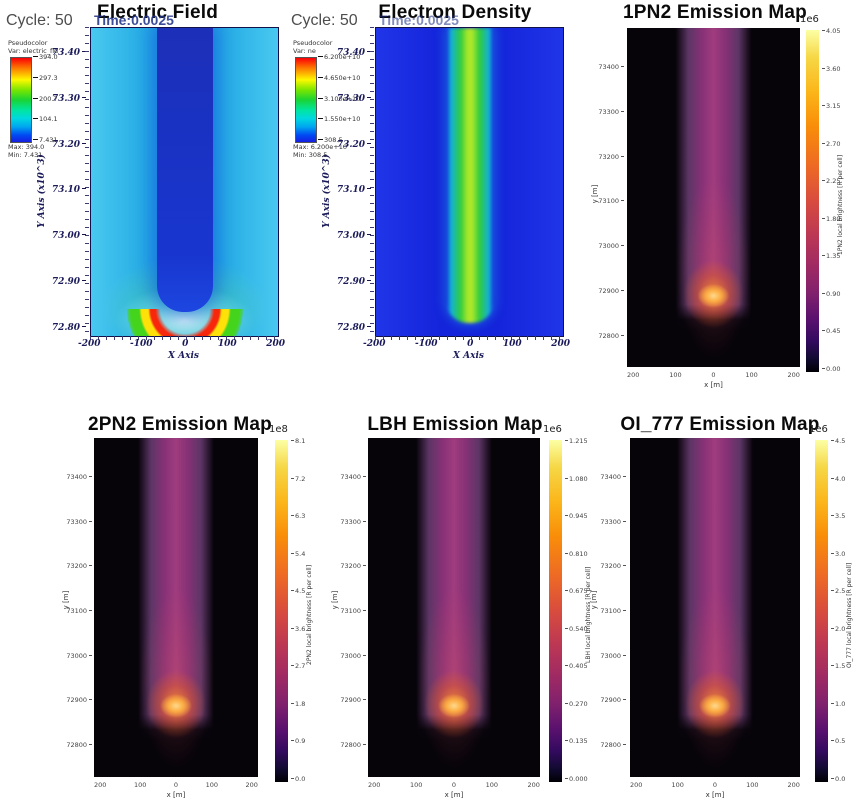  I want to click on x-tick-label: 0, so click(715, 785).